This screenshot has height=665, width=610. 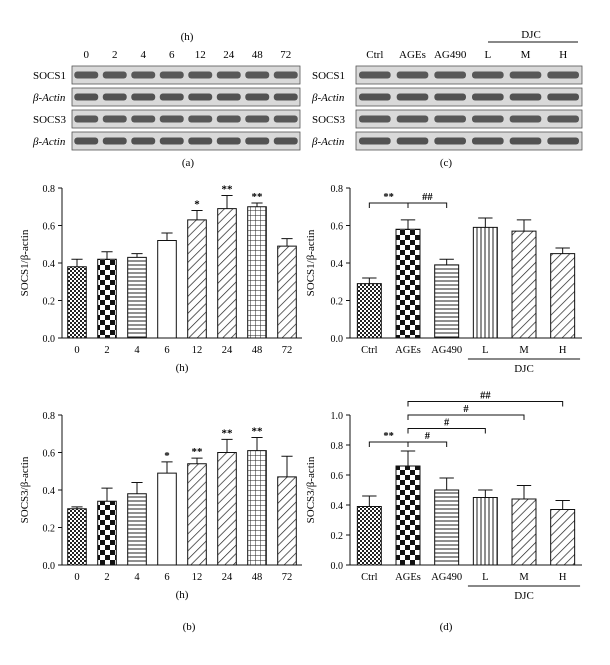 I want to click on blot-lane-label: H, so click(x=563, y=55).